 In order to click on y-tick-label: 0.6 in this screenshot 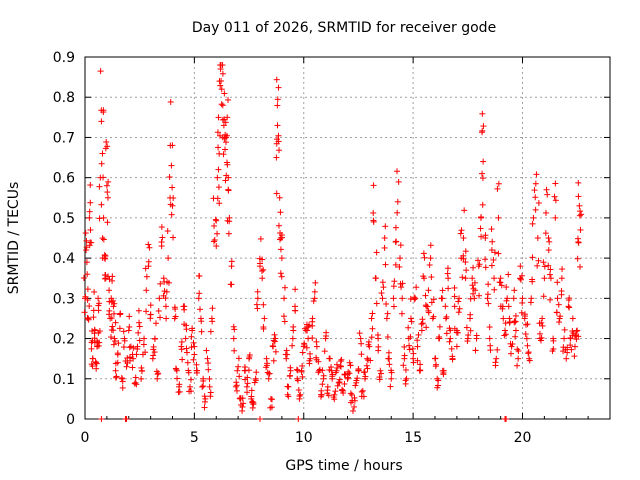, I will do `click(64, 179)`.